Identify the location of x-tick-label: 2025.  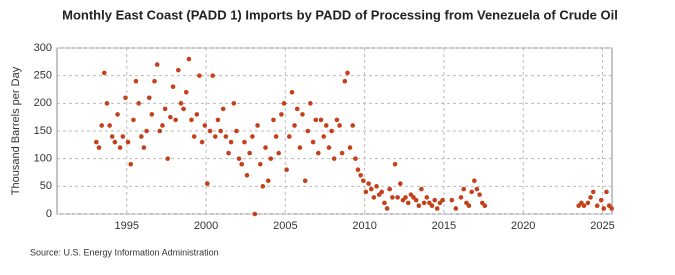
(602, 226).